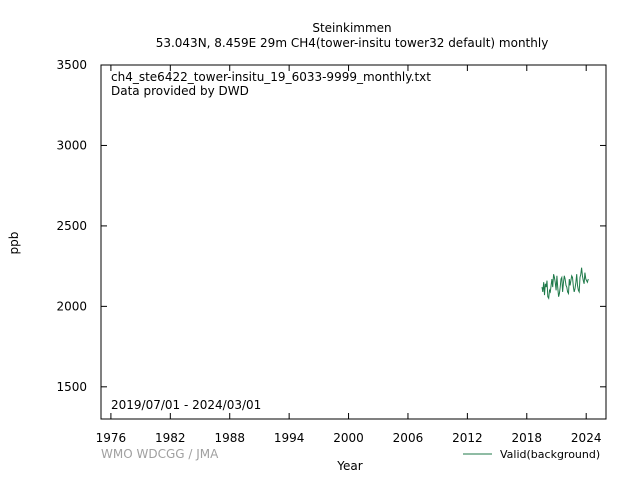 This screenshot has width=640, height=480. Describe the element at coordinates (71, 306) in the screenshot. I see `y-tick-label: 2000` at that location.